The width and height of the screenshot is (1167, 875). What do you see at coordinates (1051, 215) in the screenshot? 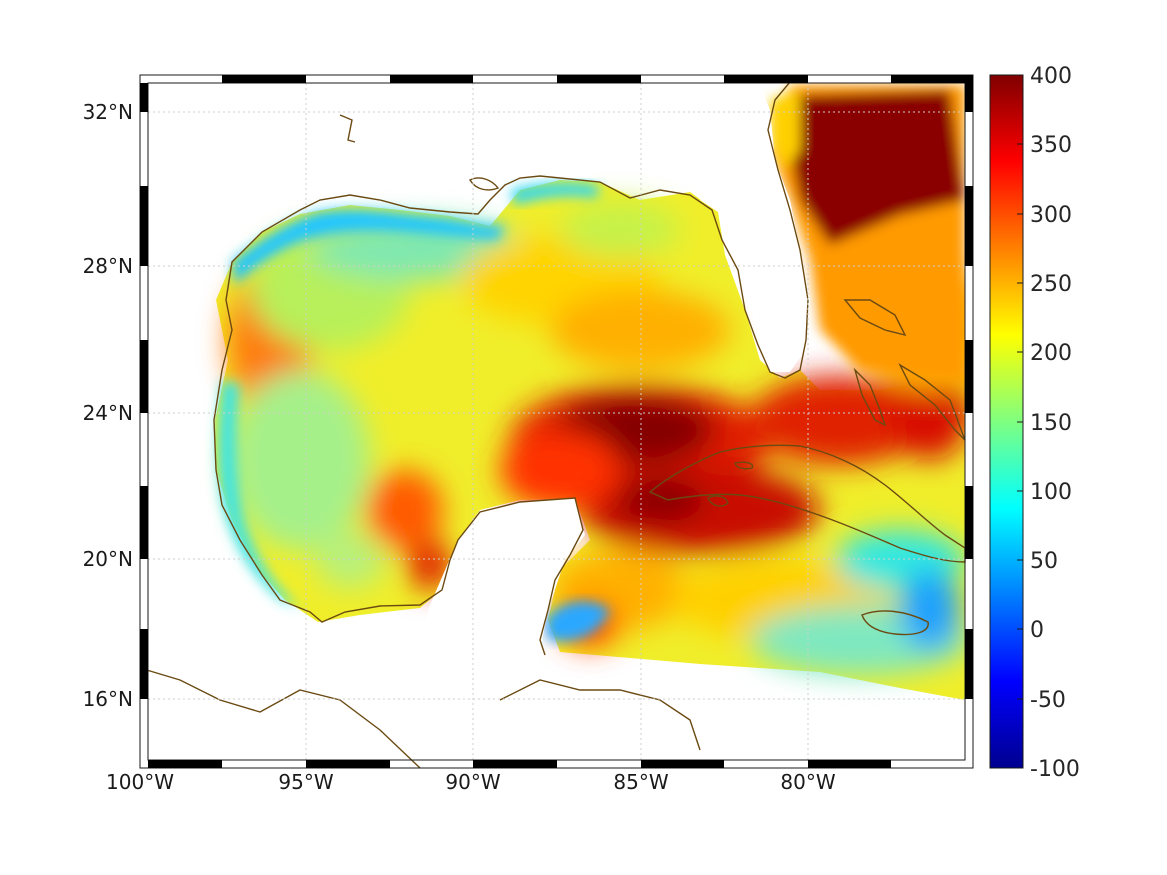
I see `colorbar-tick-label: 300` at bounding box center [1051, 215].